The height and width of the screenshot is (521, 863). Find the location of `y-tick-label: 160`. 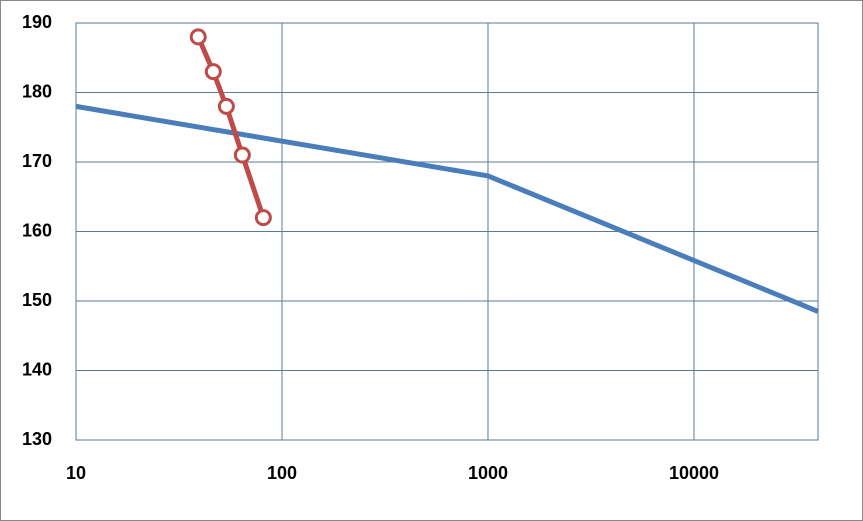

y-tick-label: 160 is located at coordinates (37, 230).